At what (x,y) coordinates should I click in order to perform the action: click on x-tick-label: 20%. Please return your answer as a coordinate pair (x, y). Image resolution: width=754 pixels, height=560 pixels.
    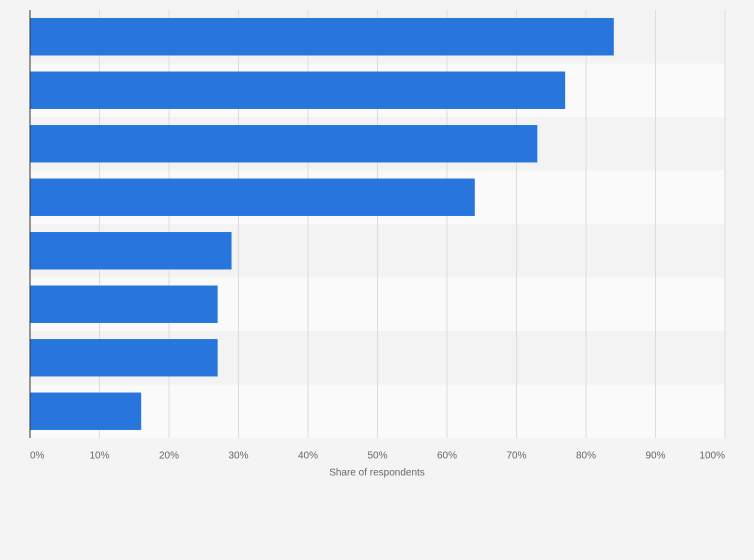
    Looking at the image, I should click on (169, 456).